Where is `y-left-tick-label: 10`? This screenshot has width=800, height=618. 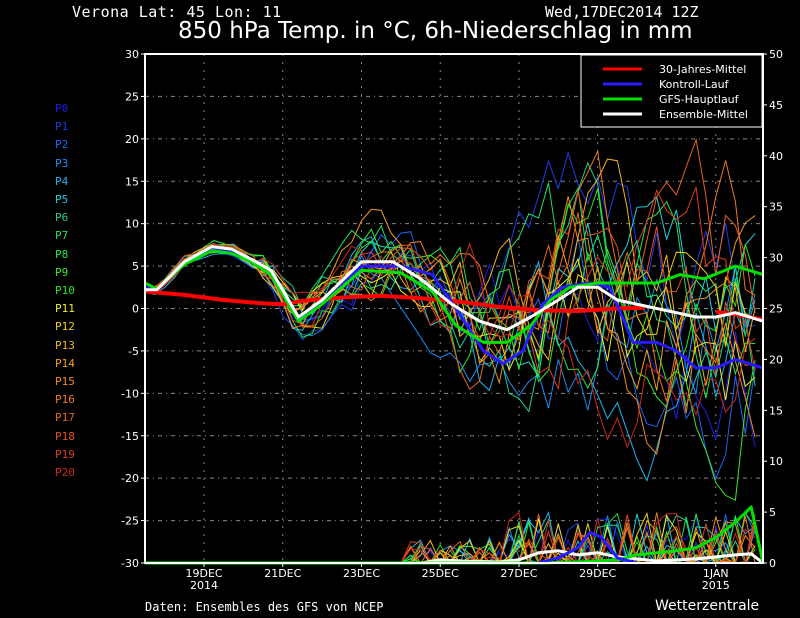
y-left-tick-label: 10 is located at coordinates (132, 224).